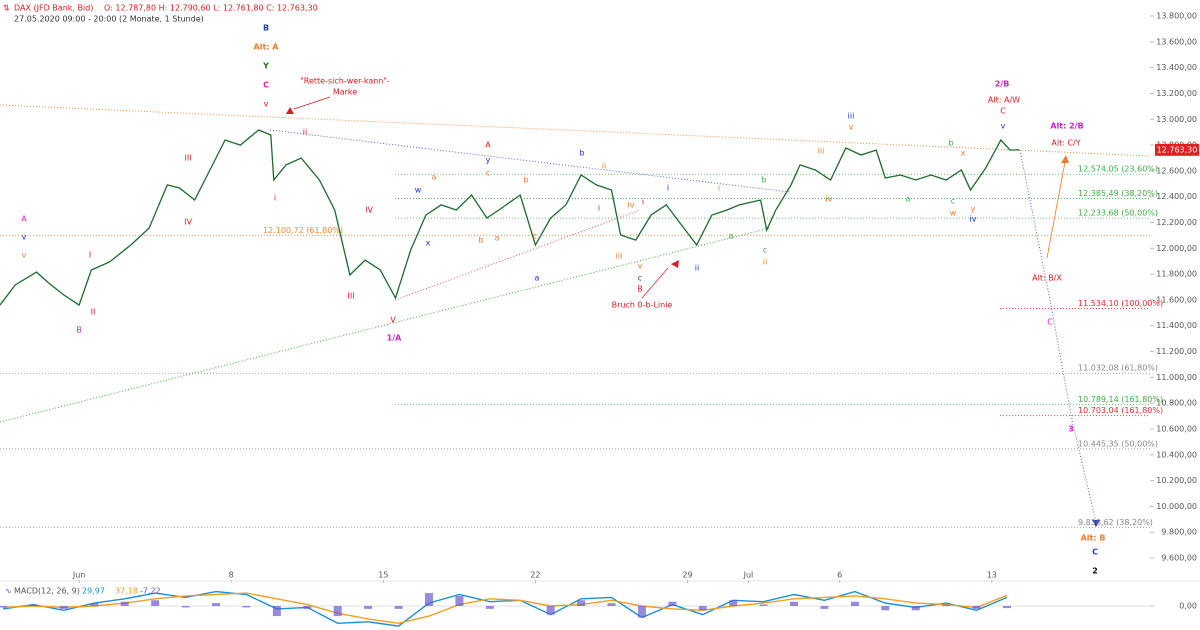 This screenshot has height=630, width=1200. What do you see at coordinates (1120, 410) in the screenshot?
I see `level-label: 10.703,04 (161,80%)` at bounding box center [1120, 410].